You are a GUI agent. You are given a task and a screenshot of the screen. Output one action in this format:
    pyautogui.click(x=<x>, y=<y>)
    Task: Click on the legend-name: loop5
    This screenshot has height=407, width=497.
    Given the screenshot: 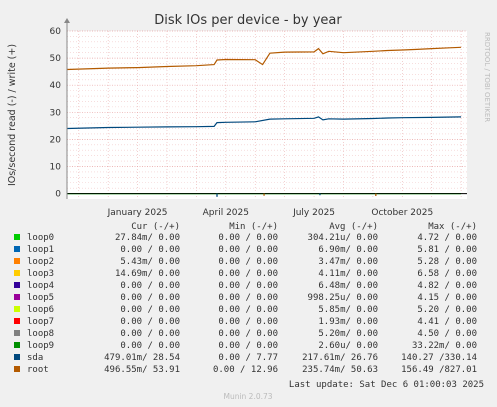 What is the action you would take?
    pyautogui.click(x=40, y=298)
    